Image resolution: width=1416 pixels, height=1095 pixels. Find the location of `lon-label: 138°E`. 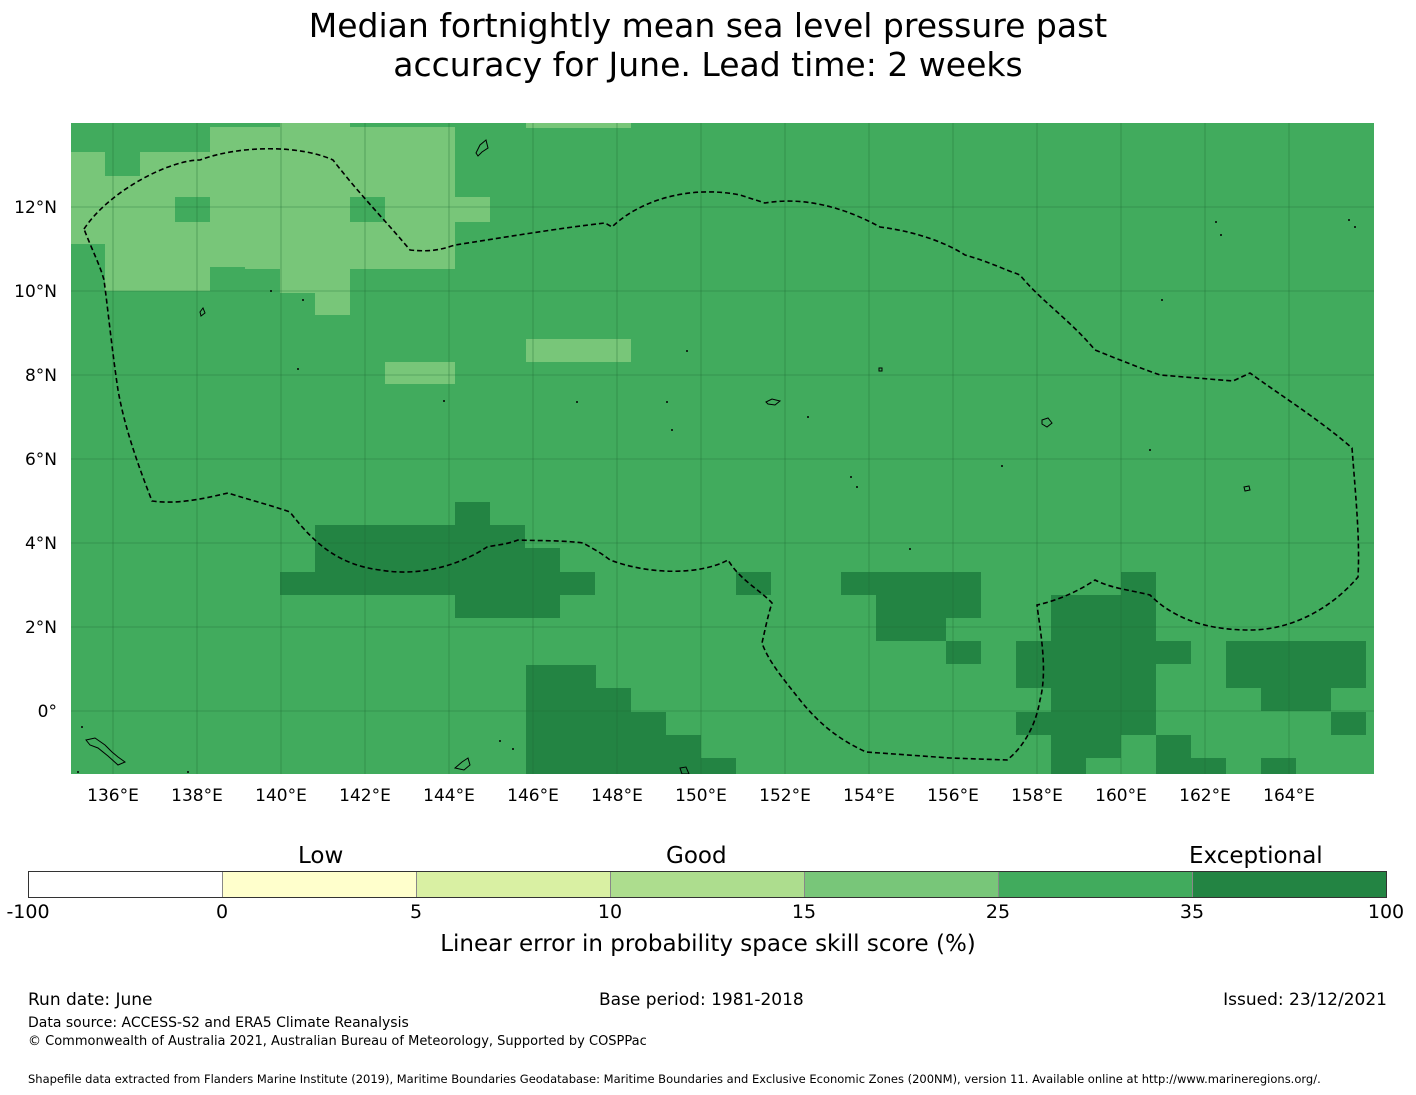

lon-label: 138°E is located at coordinates (197, 796).